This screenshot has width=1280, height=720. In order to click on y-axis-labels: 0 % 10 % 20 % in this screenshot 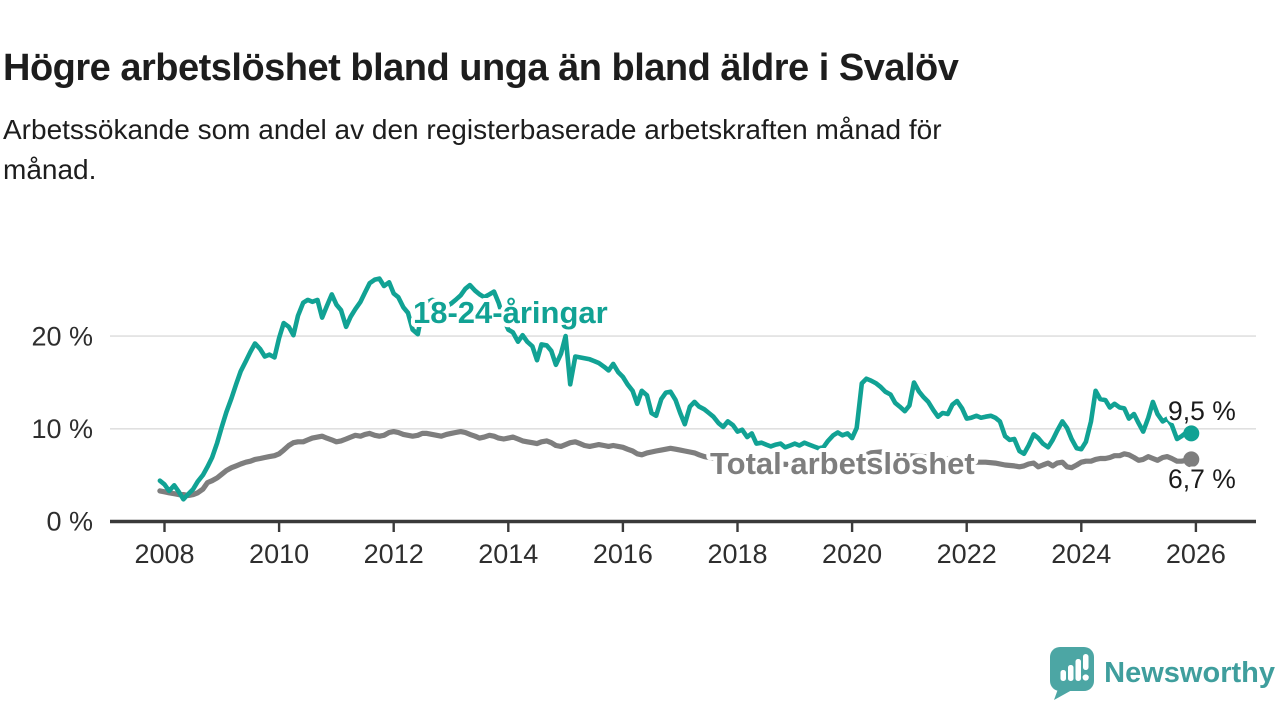, I will do `click(62, 428)`.